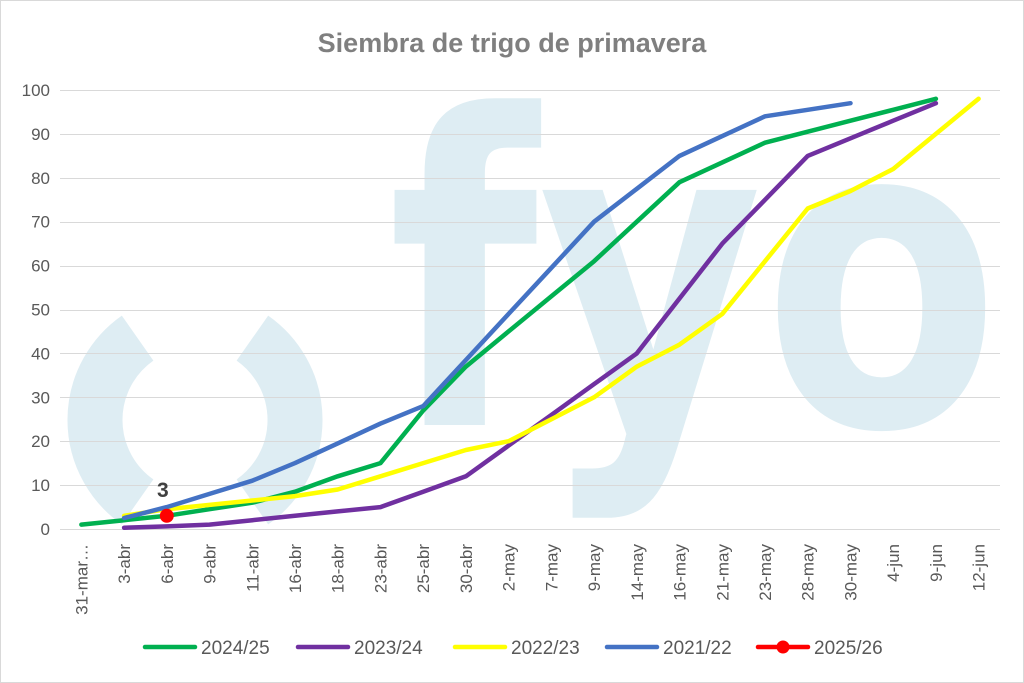  Describe the element at coordinates (893, 563) in the screenshot. I see `x-tick-label-19: 4-jun` at that location.